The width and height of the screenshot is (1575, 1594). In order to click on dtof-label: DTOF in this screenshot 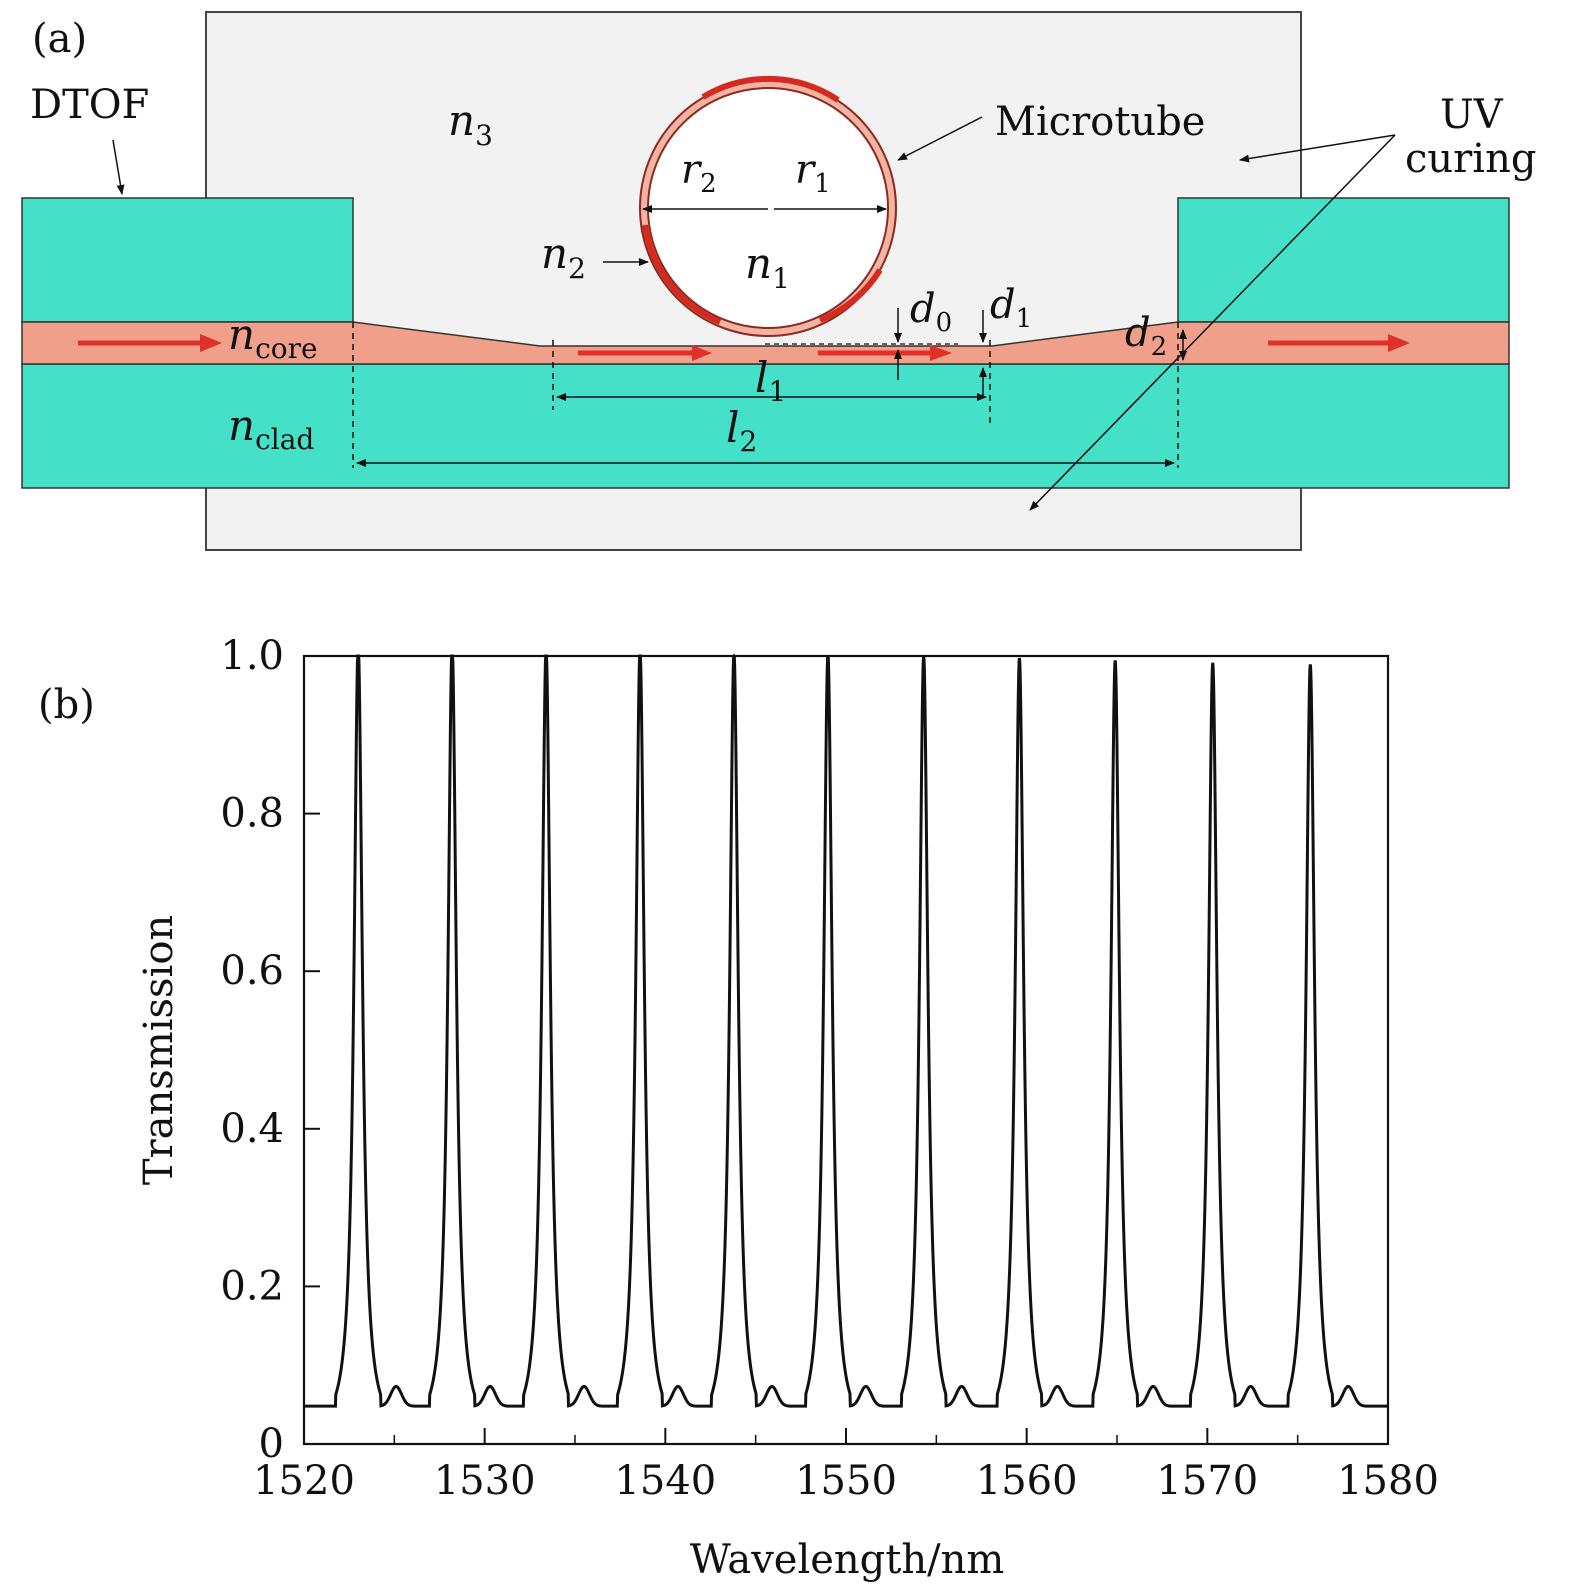, I will do `click(89, 105)`.